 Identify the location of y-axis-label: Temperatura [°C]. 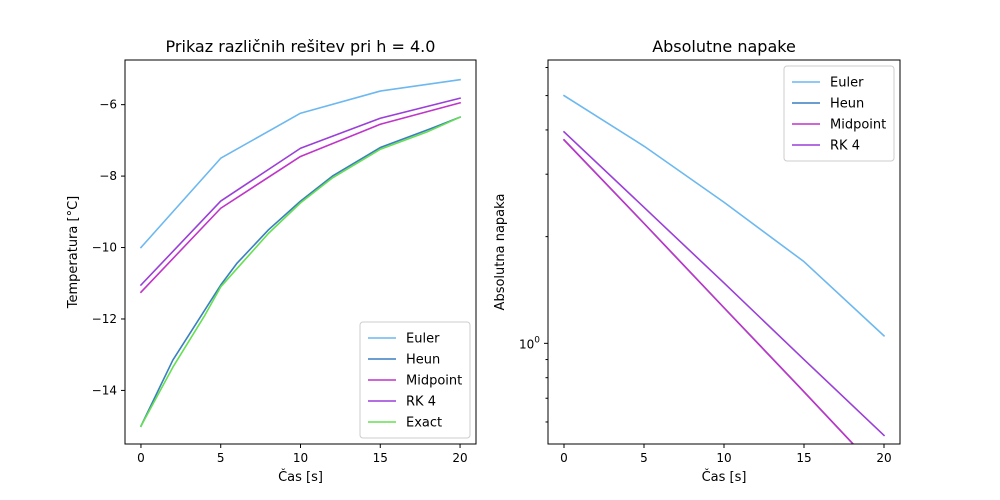
(73, 252).